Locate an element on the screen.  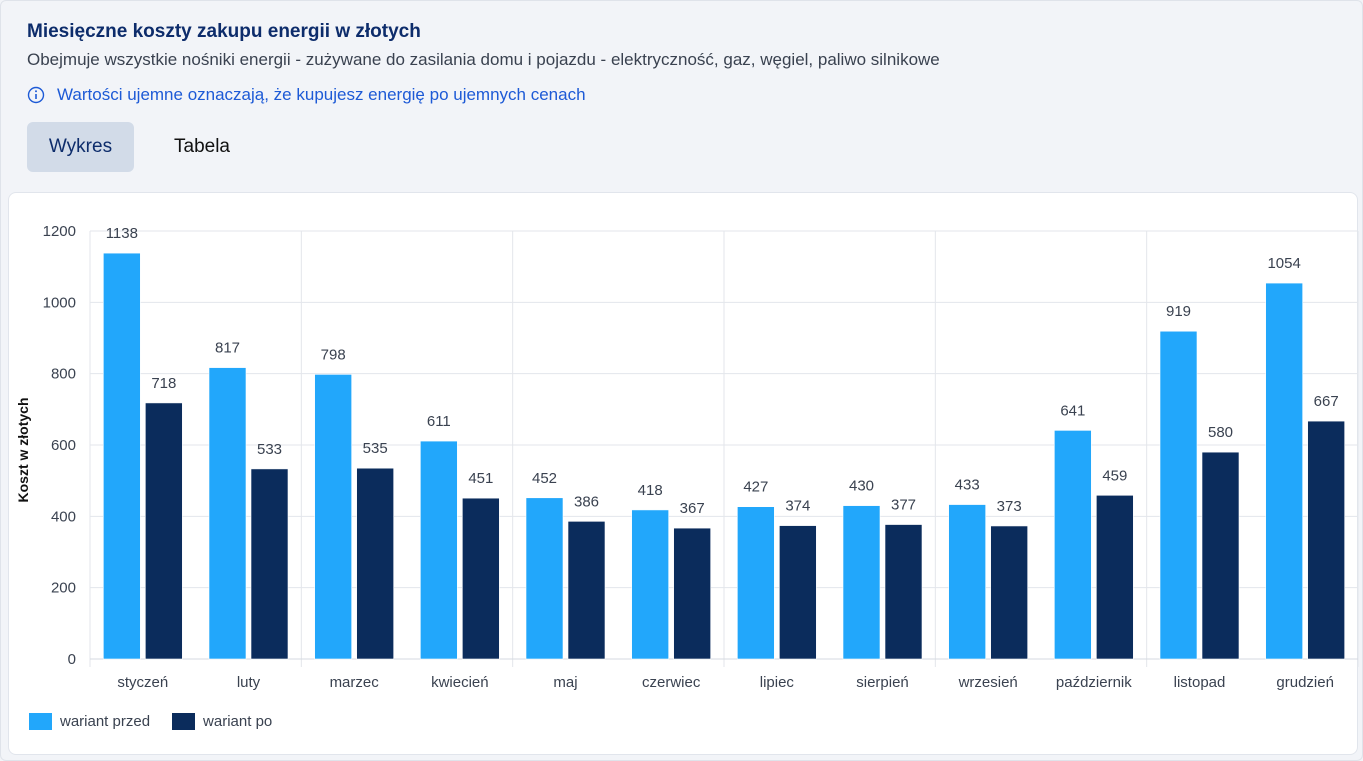
x-tick-label: grudzień is located at coordinates (1305, 682).